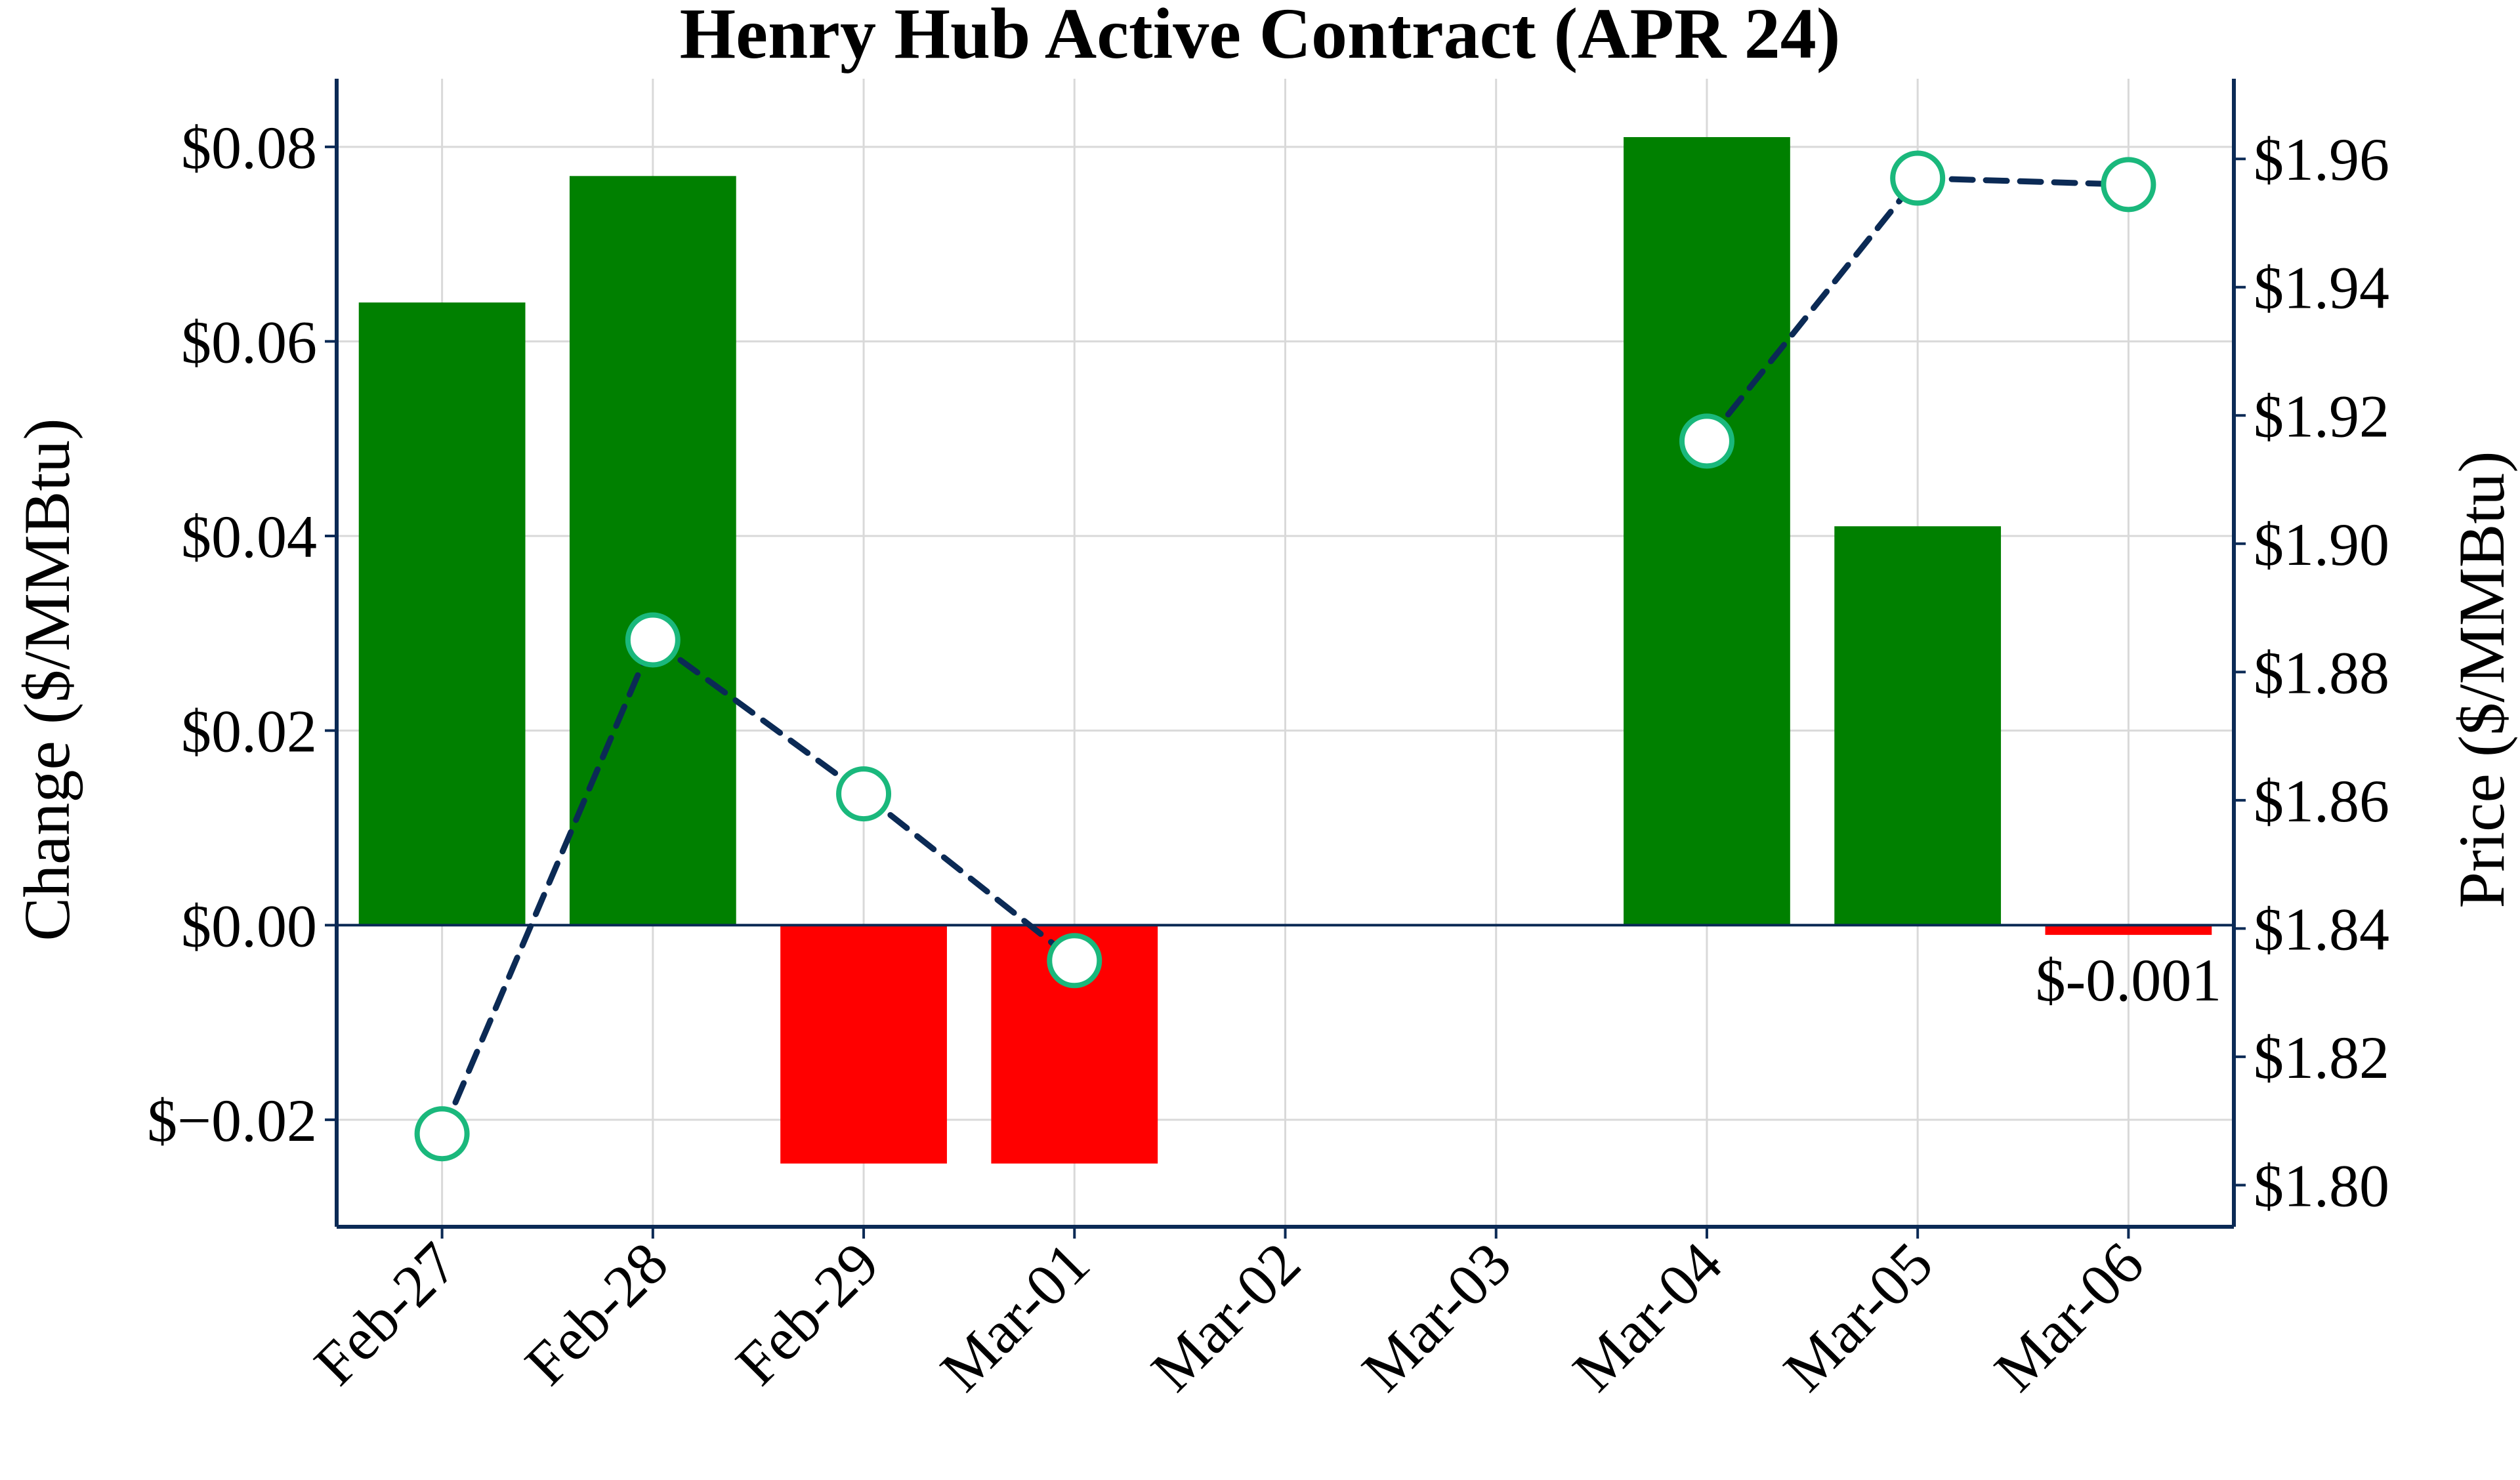  Describe the element at coordinates (249, 536) in the screenshot. I see `y-left-tick-label: $0.04` at that location.